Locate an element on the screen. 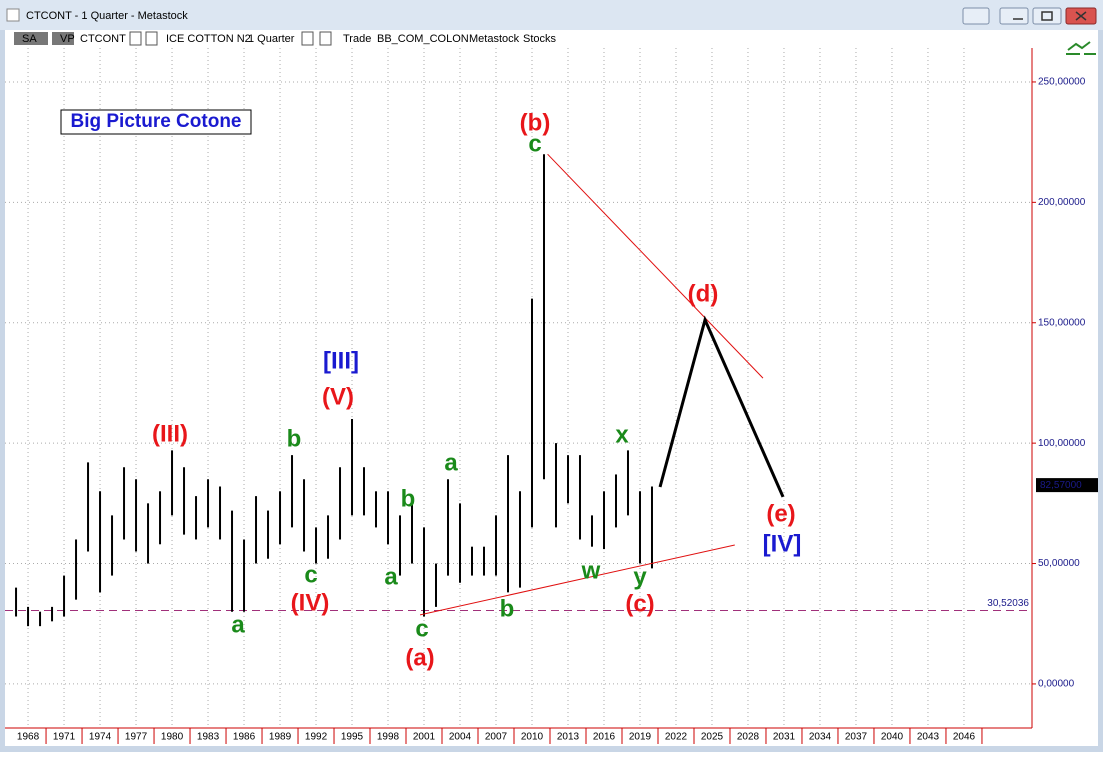 This screenshot has width=1103, height=757. toolbar-item: Trade is located at coordinates (357, 39).